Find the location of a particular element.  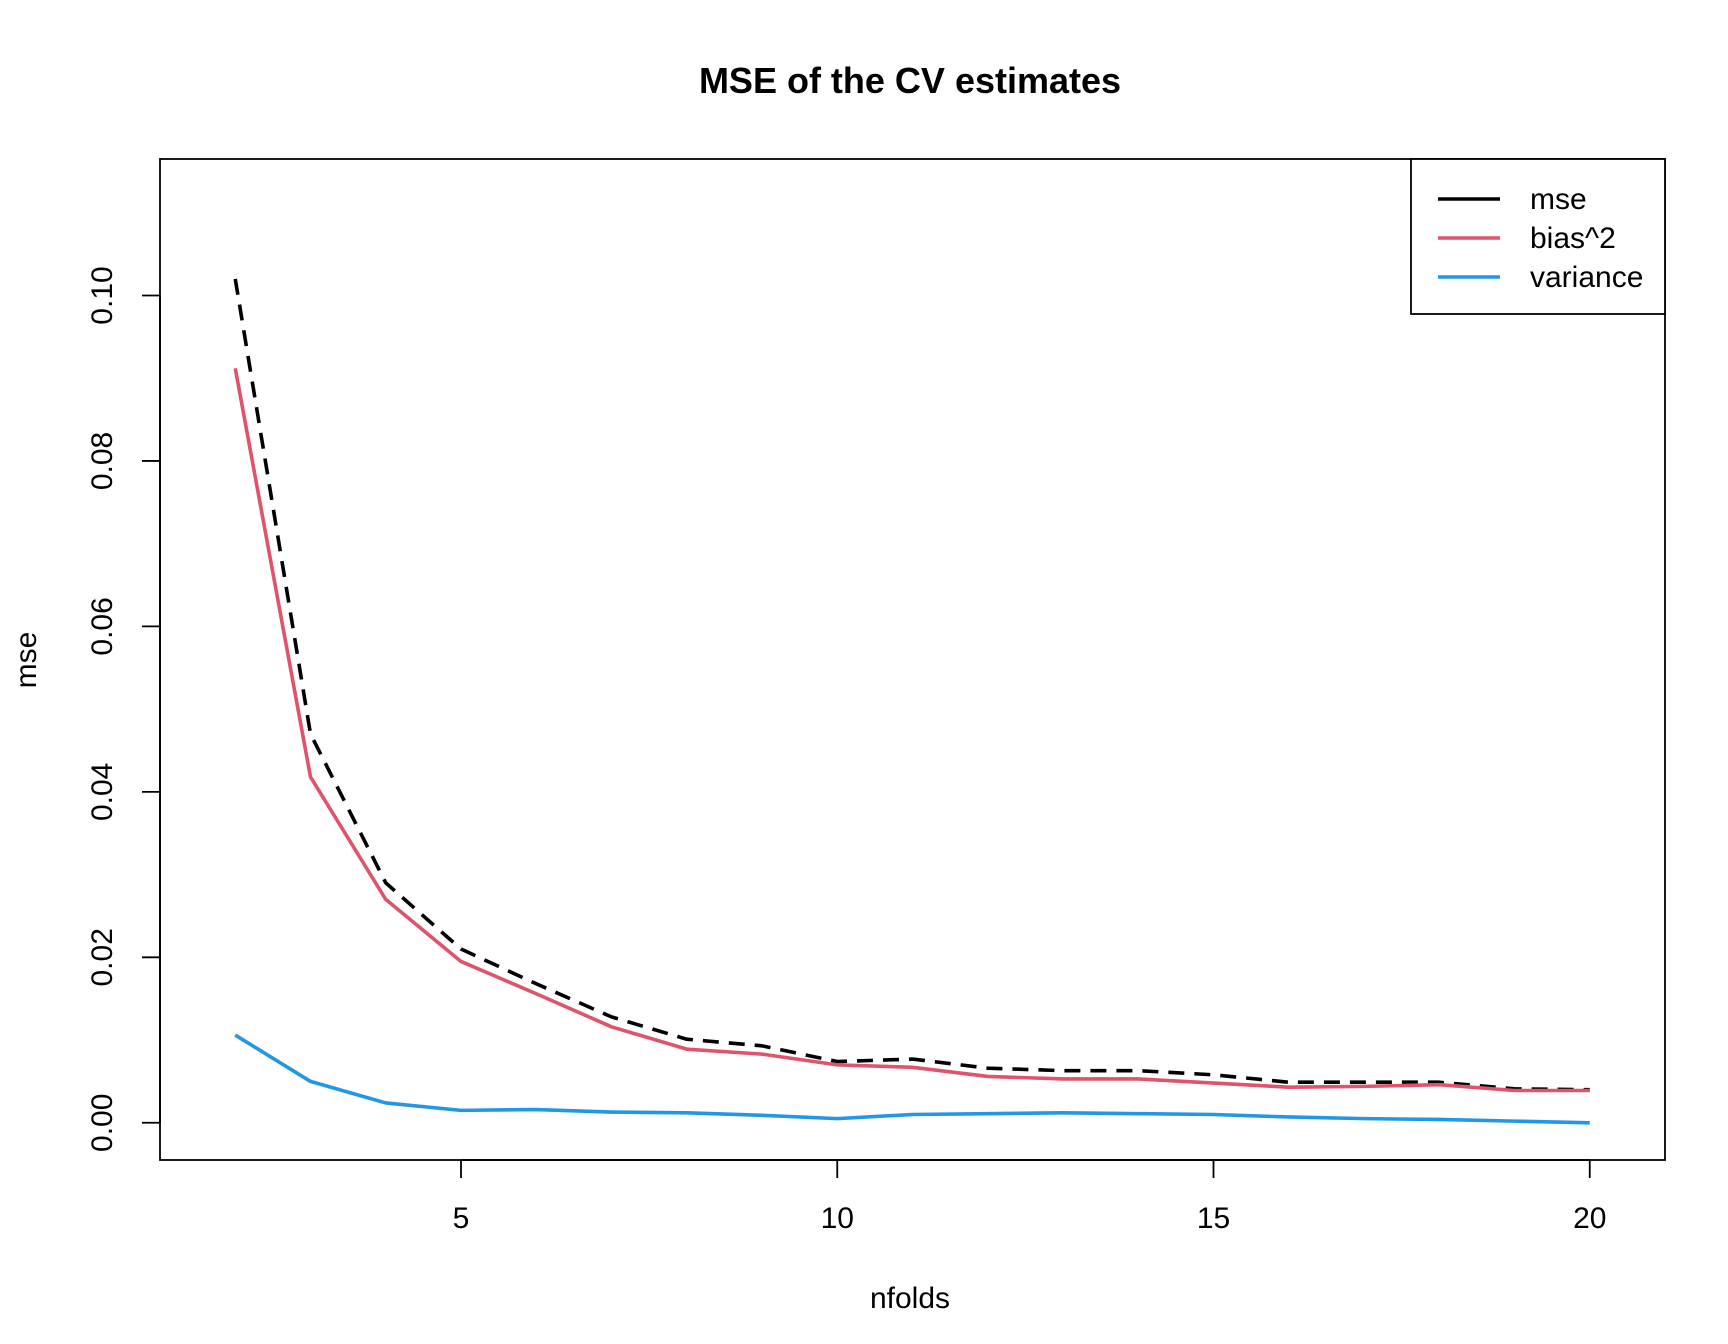

legend: mse bias^2 variance is located at coordinates (1538, 236).